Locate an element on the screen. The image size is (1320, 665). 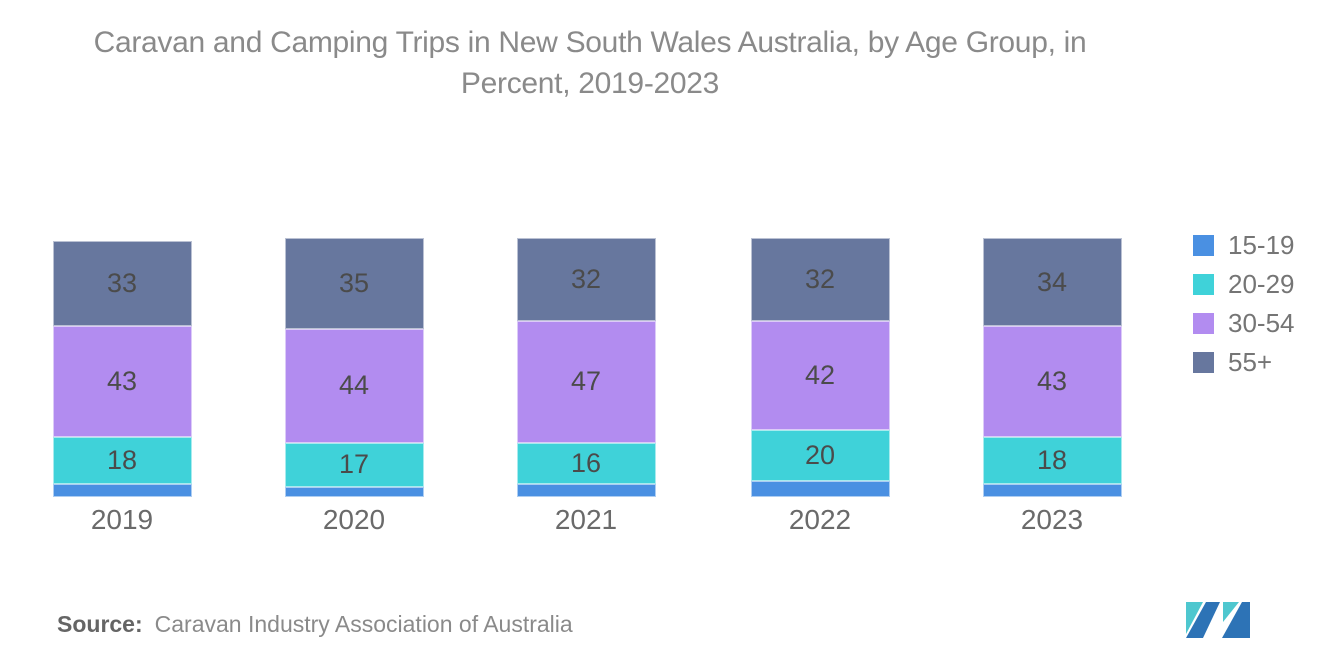
segment-value-label: 47 is located at coordinates (586, 381).